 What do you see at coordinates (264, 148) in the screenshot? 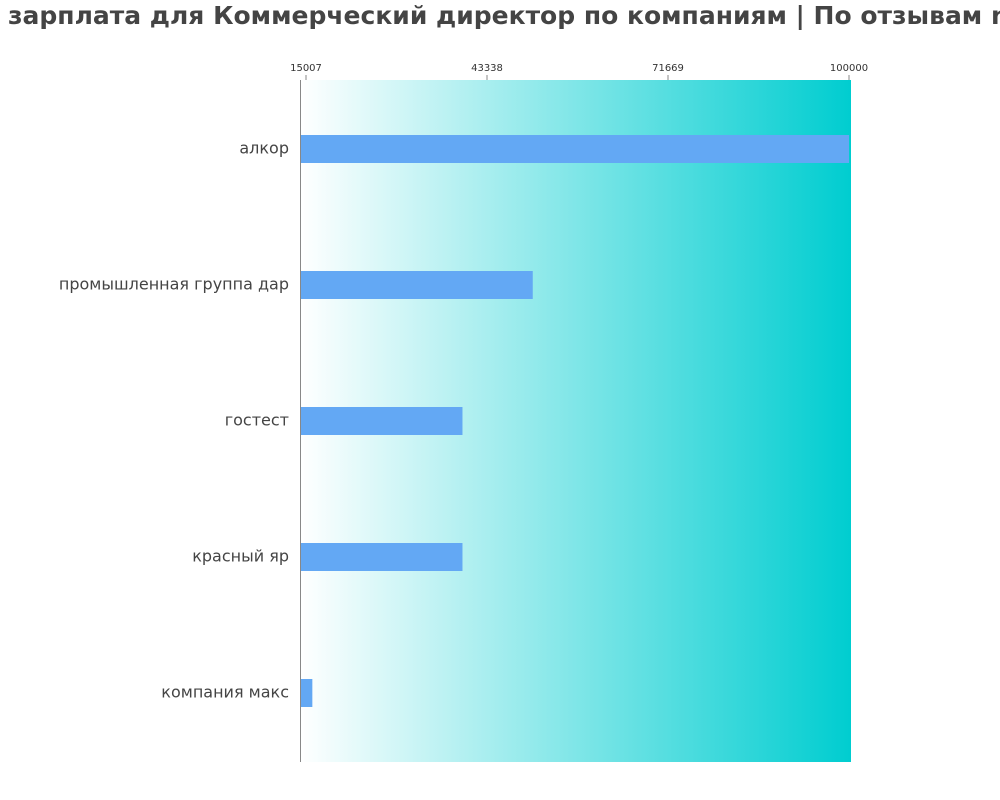
I see `category-label: алкор` at bounding box center [264, 148].